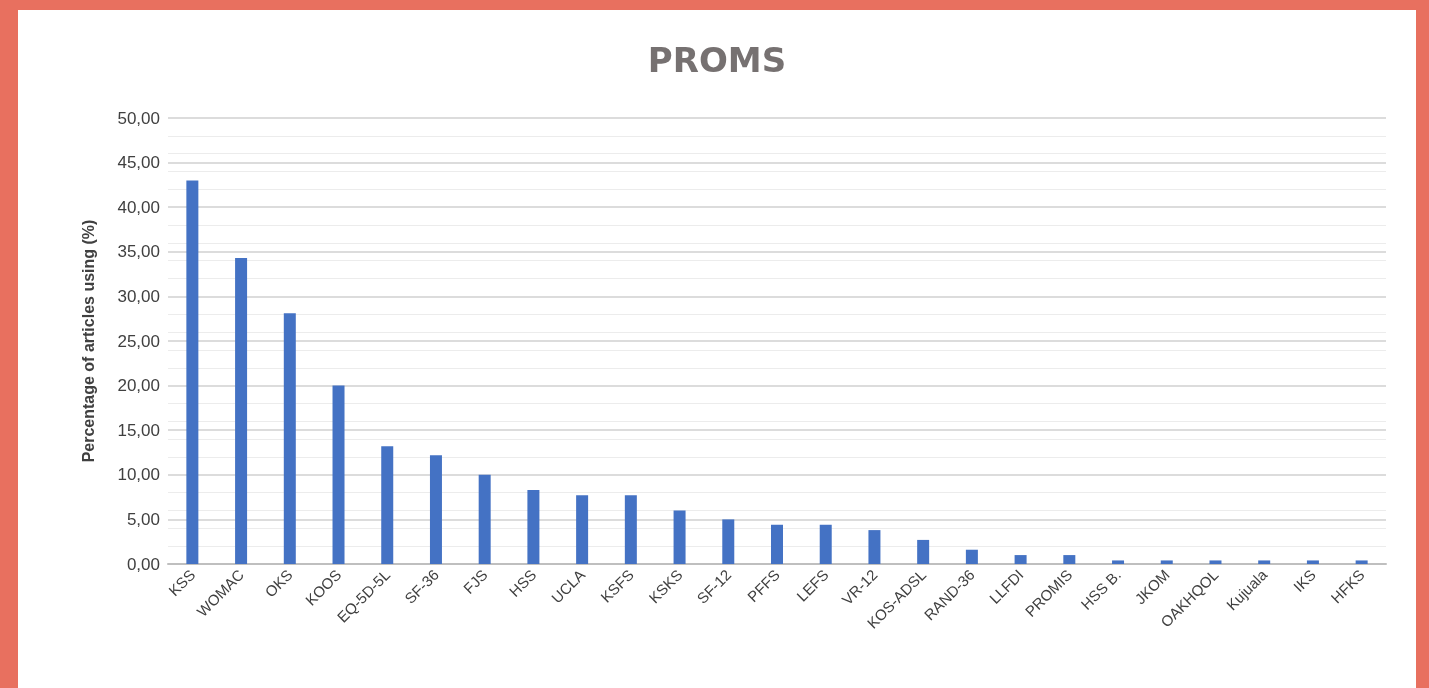  Describe the element at coordinates (88, 341) in the screenshot. I see `y-axis-title: Percentage of articles using (%)` at that location.